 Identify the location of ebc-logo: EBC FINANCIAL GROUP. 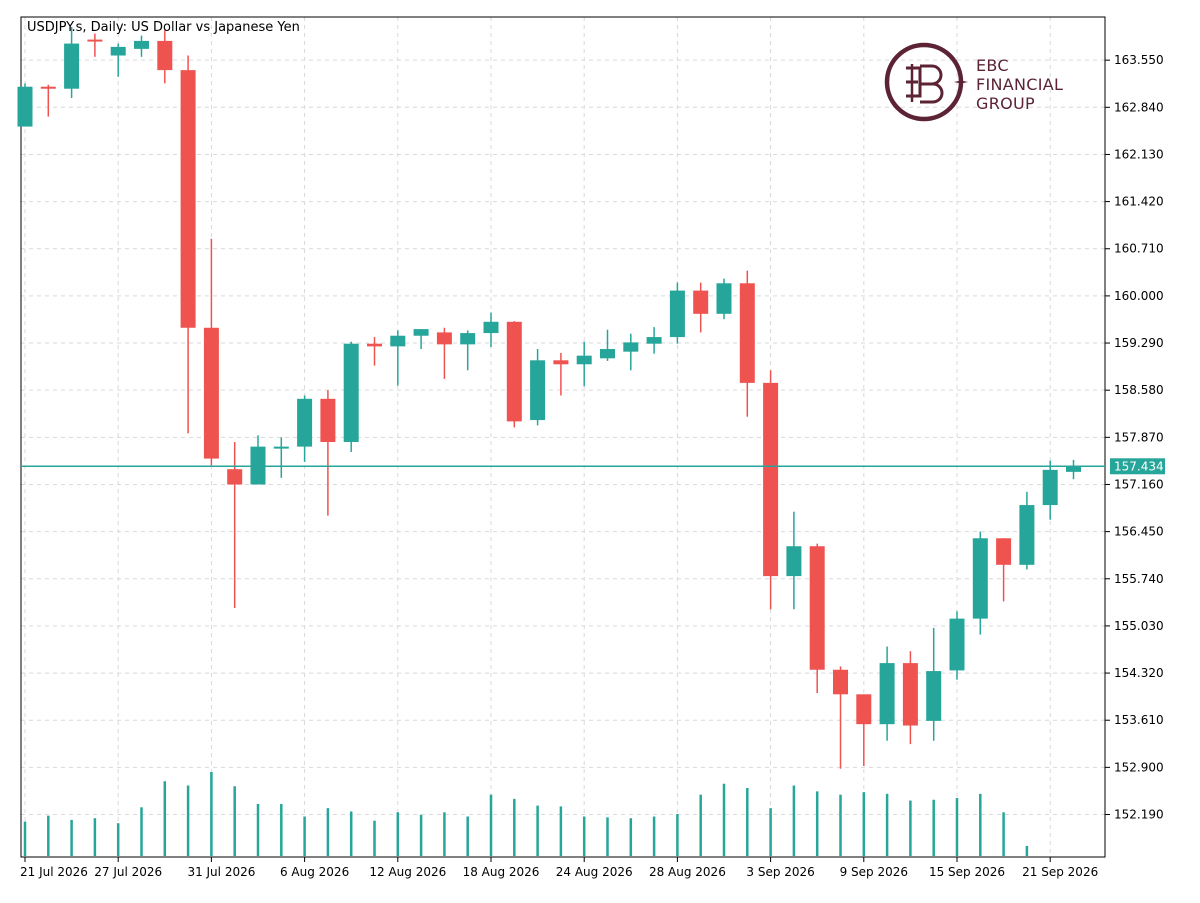
(989, 84).